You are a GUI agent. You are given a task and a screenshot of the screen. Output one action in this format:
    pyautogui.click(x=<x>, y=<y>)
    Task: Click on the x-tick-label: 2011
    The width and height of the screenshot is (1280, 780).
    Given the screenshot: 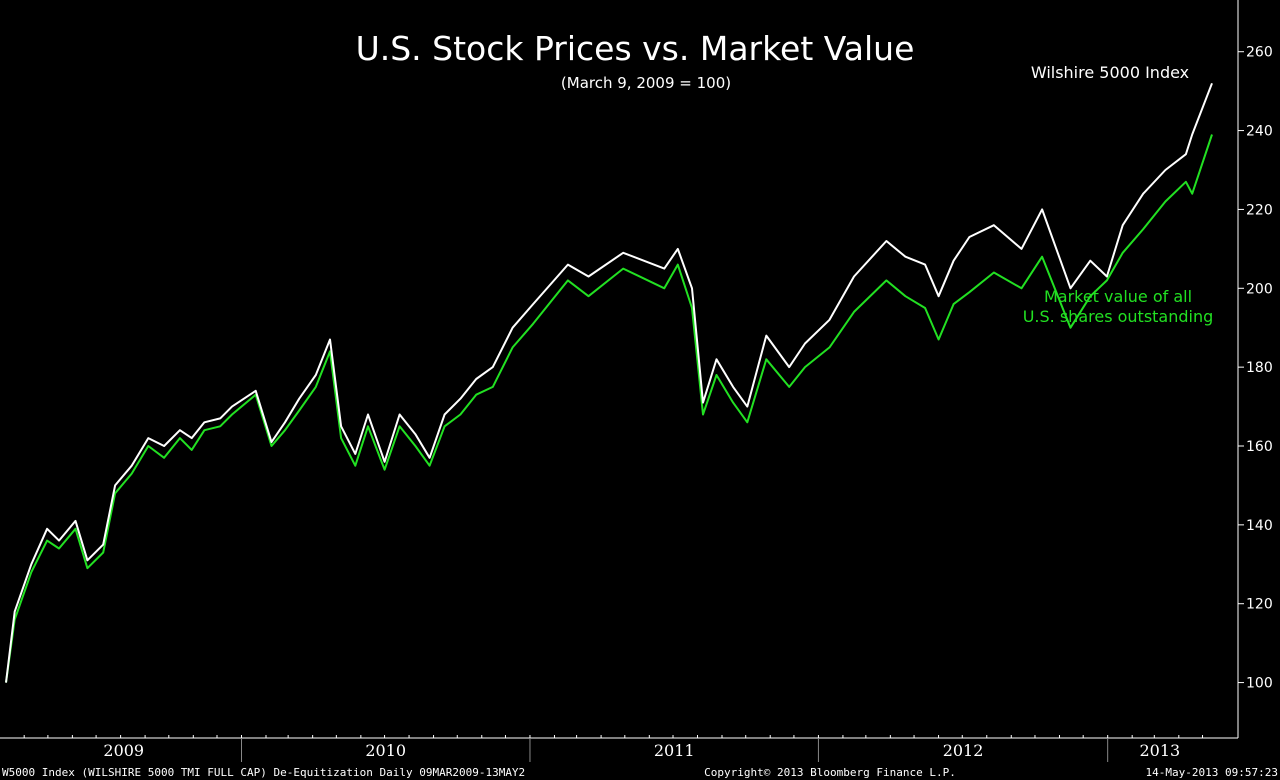 What is the action you would take?
    pyautogui.click(x=674, y=750)
    